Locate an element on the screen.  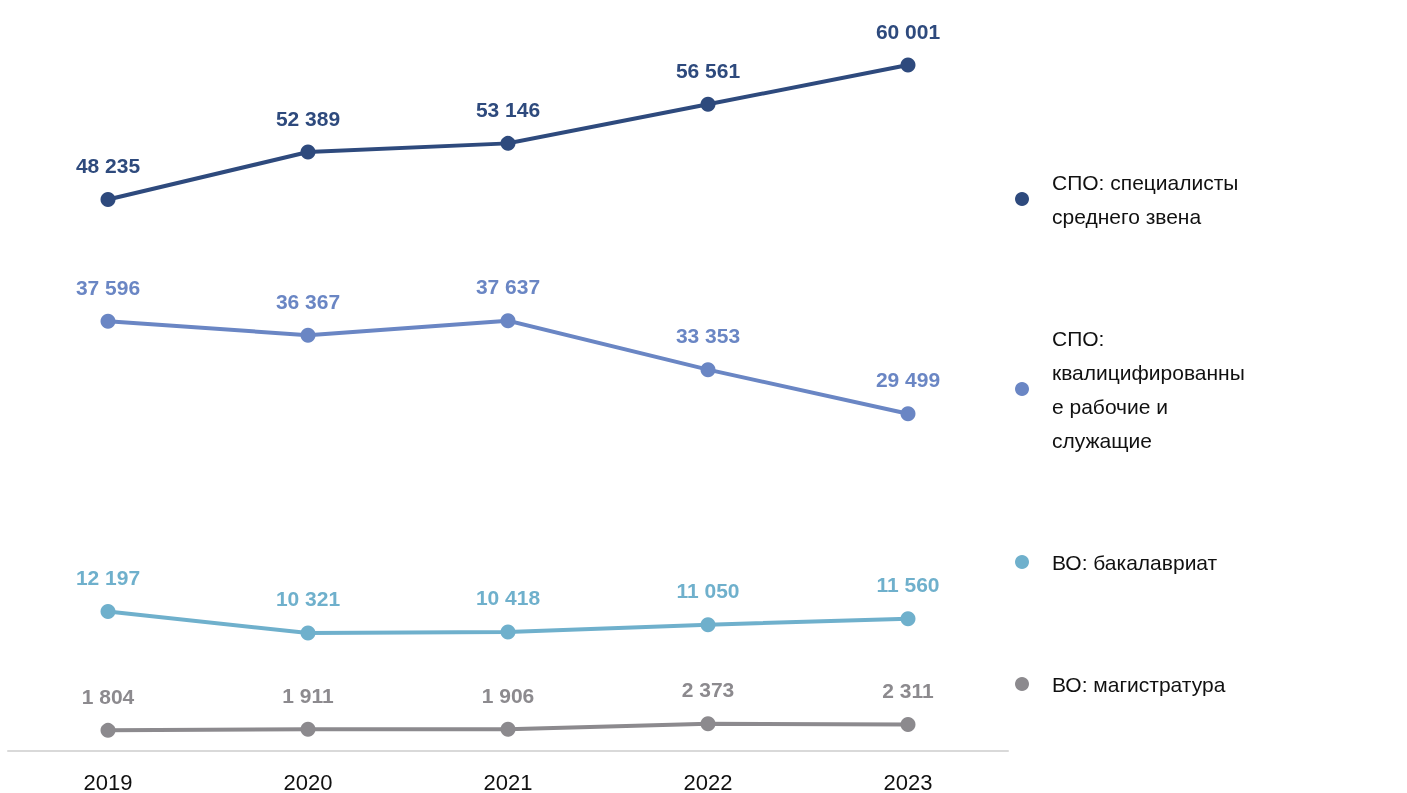
legend-label: ВО: магистратура is located at coordinates (1139, 684).